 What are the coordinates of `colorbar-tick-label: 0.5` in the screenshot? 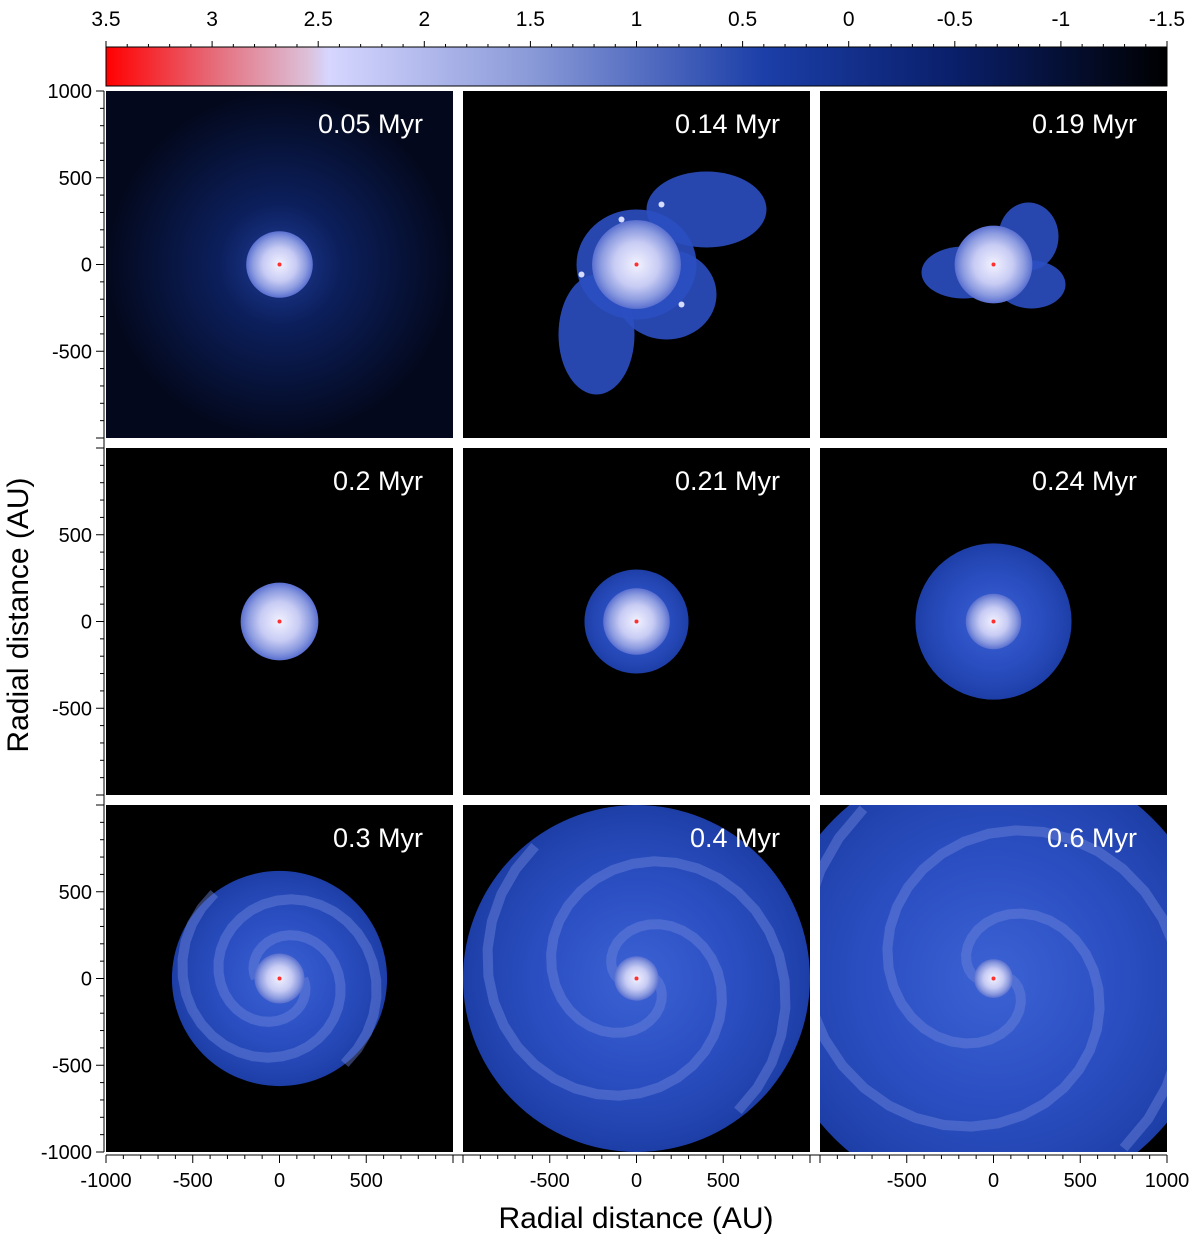 It's located at (742, 19).